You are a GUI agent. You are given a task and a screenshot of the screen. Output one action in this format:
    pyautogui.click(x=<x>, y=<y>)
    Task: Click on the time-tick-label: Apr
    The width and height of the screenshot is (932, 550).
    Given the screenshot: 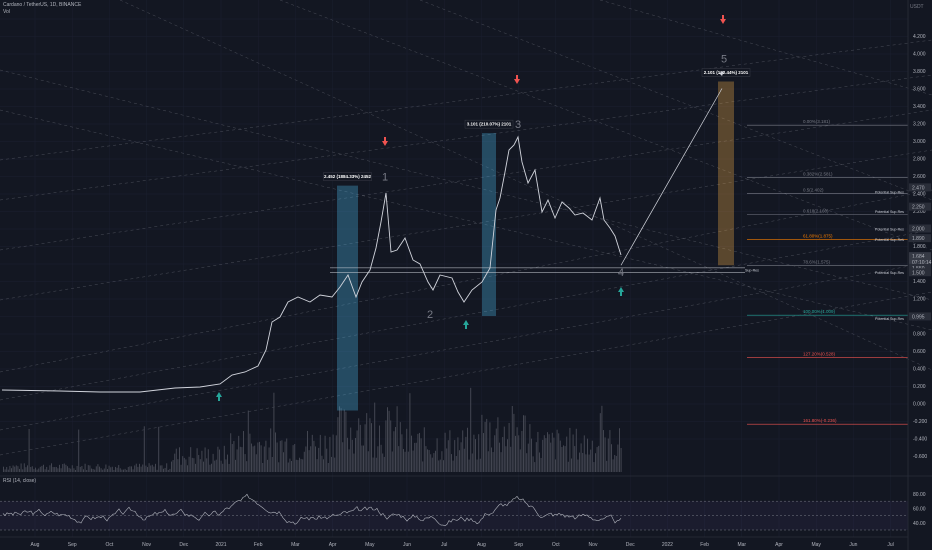 What is the action you would take?
    pyautogui.click(x=779, y=545)
    